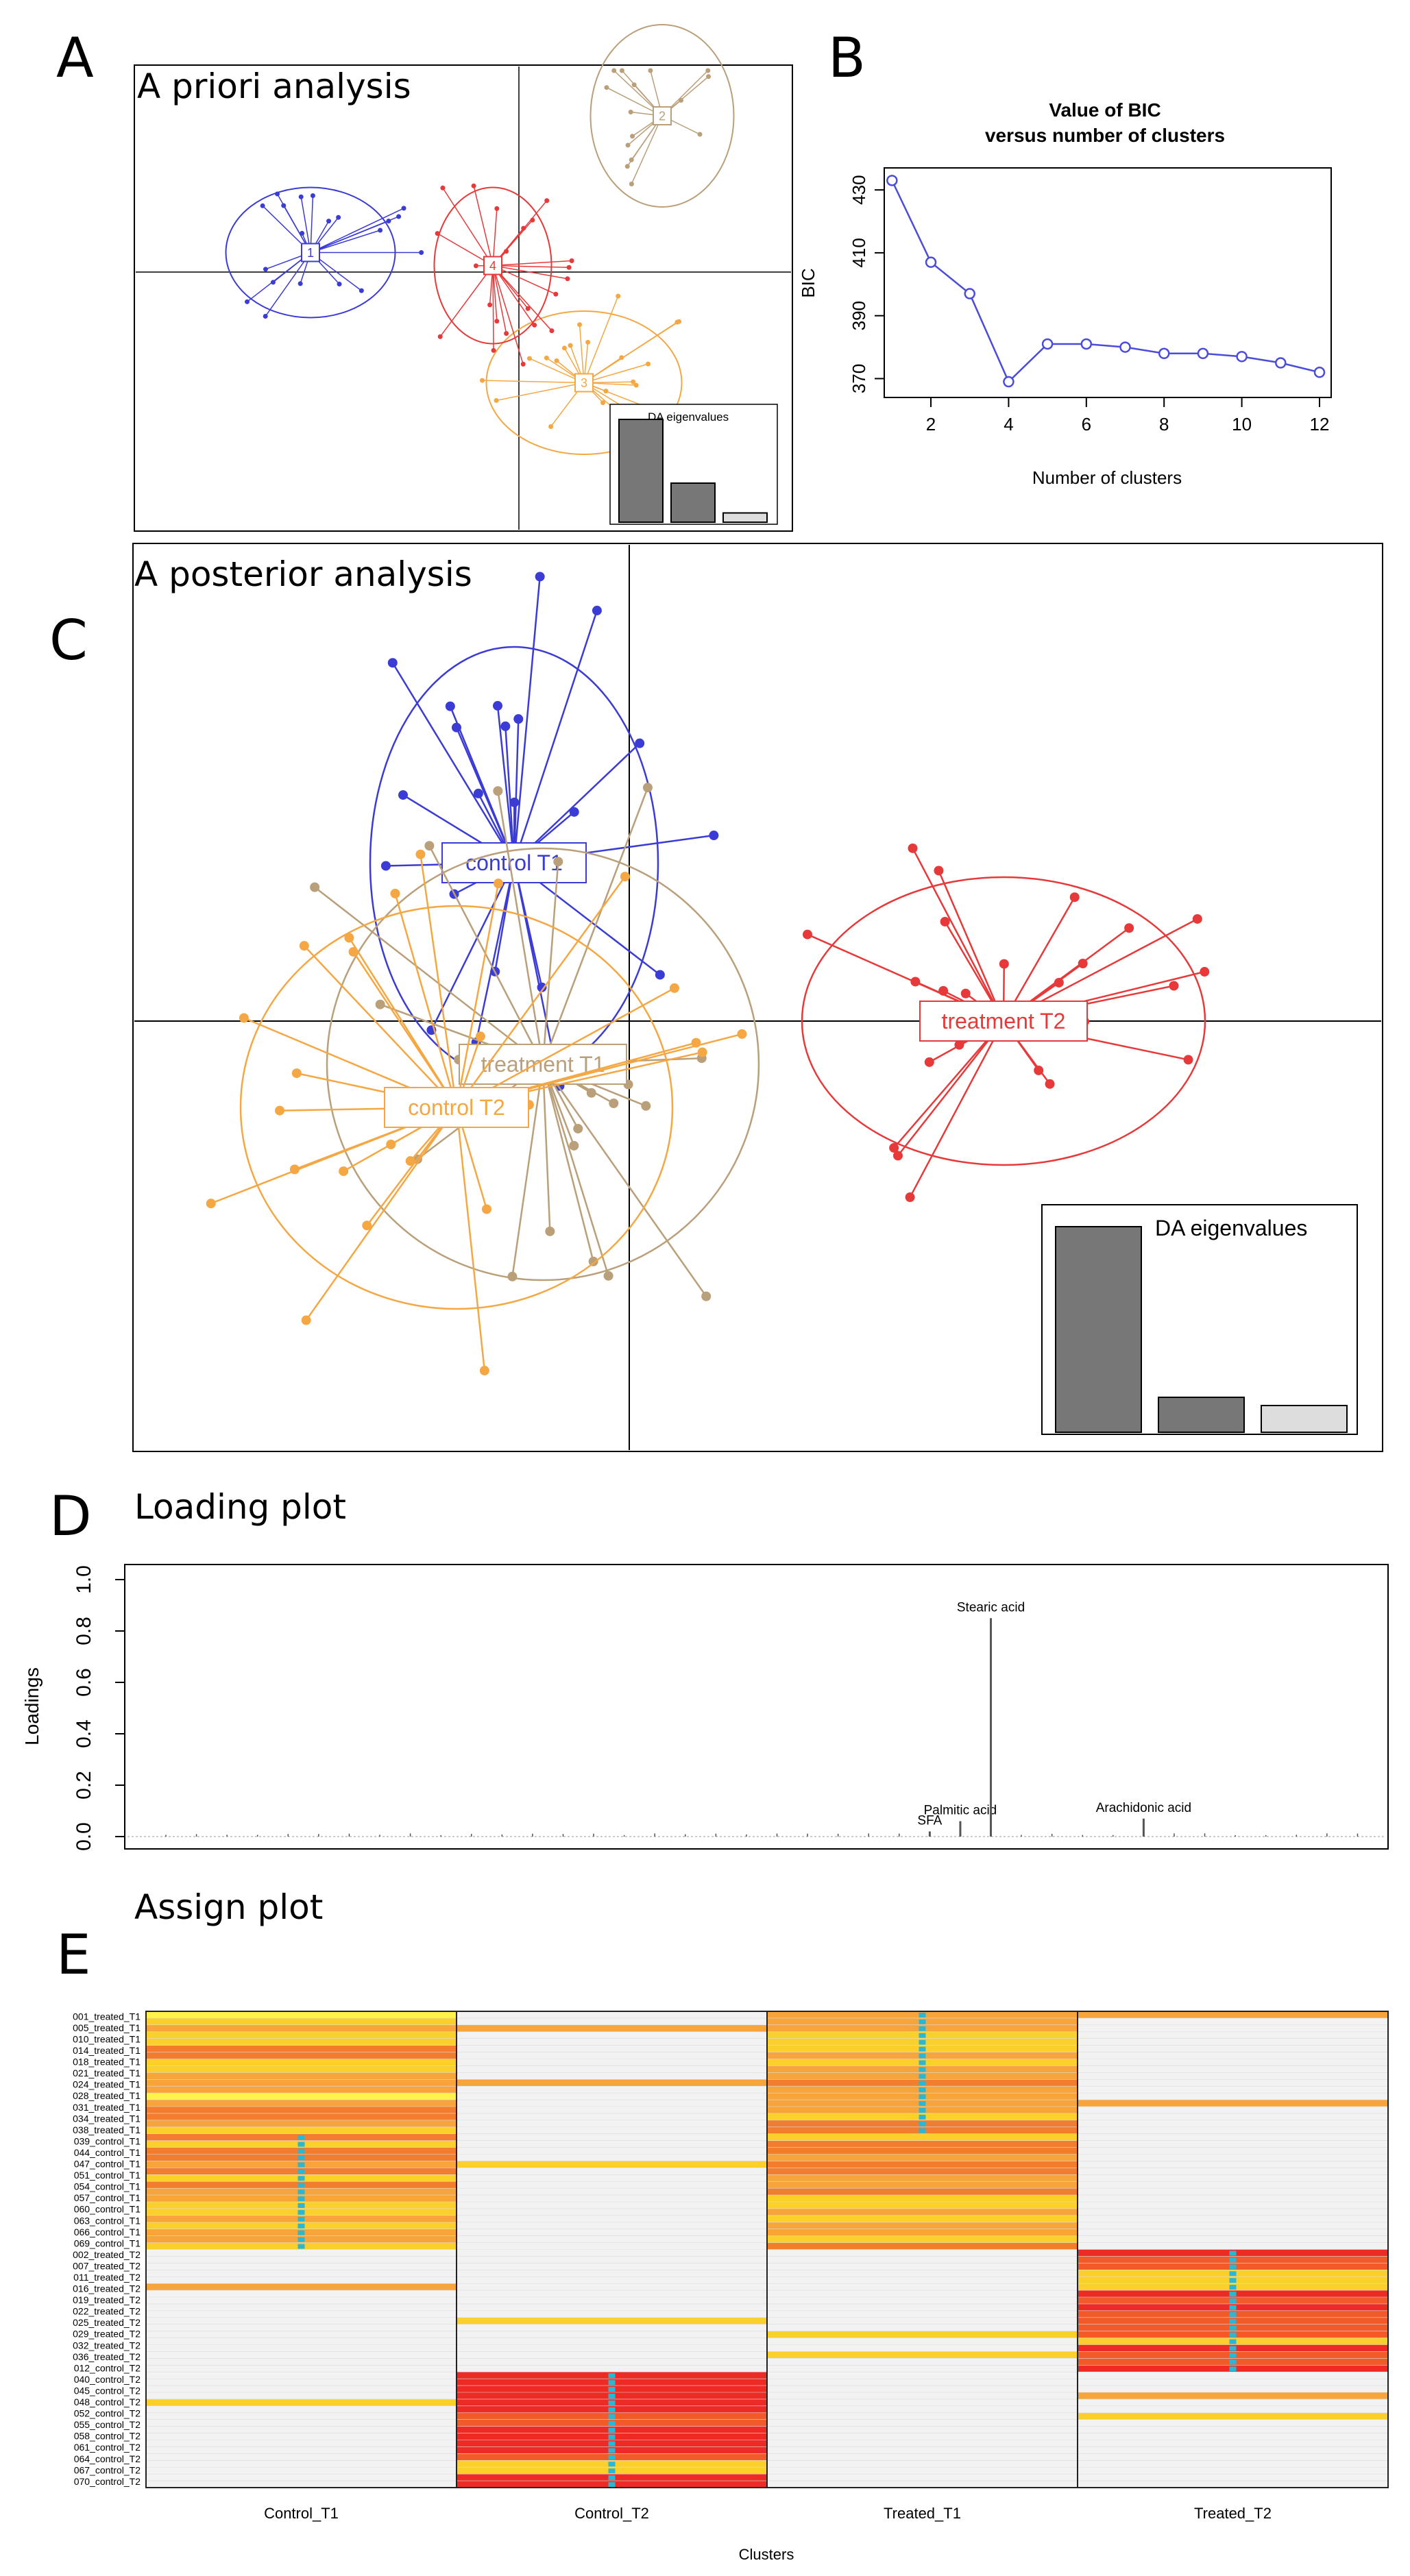  Describe the element at coordinates (108, 2210) in the screenshot. I see `row-label: 060_control_T1` at that location.